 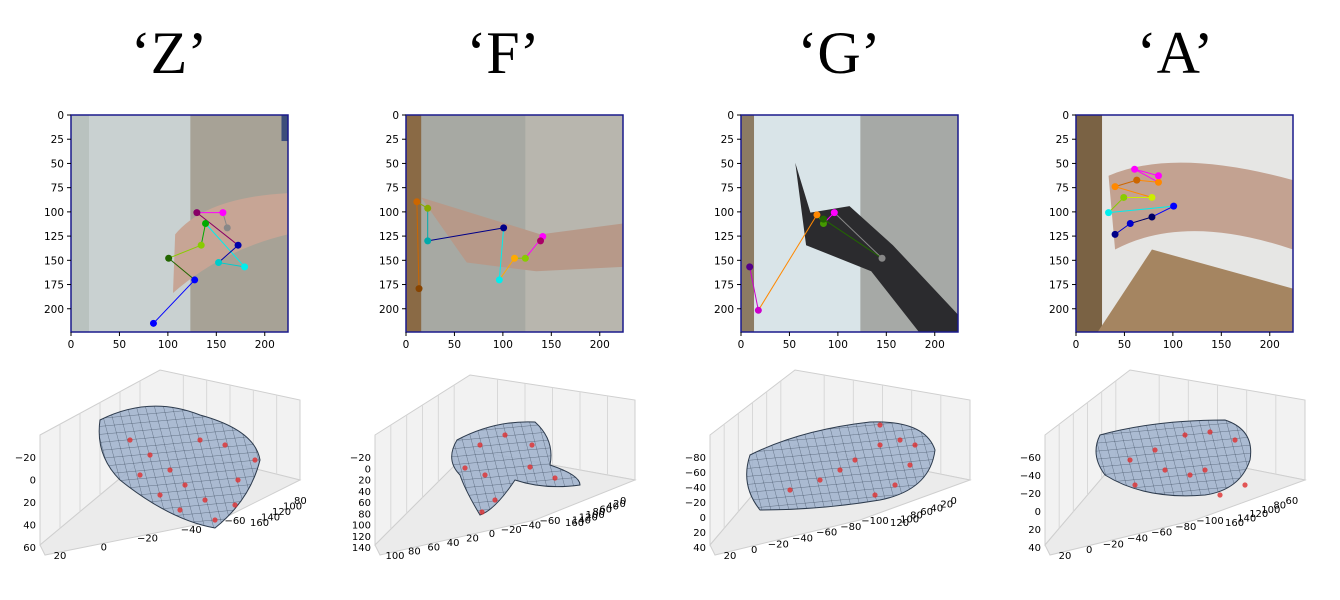 What do you see at coordinates (270, 518) in the screenshot?
I see `y-tick-label: 140` at bounding box center [270, 518].